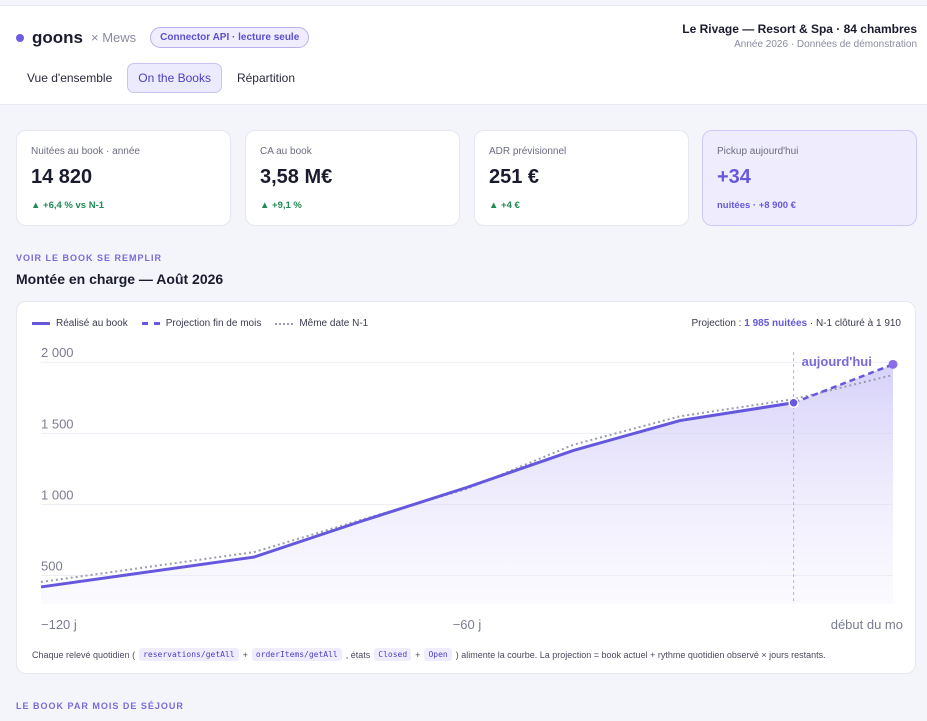 Image resolution: width=927 pixels, height=721 pixels. Describe the element at coordinates (265, 78) in the screenshot. I see `tab-breakdown: Répartition` at that location.